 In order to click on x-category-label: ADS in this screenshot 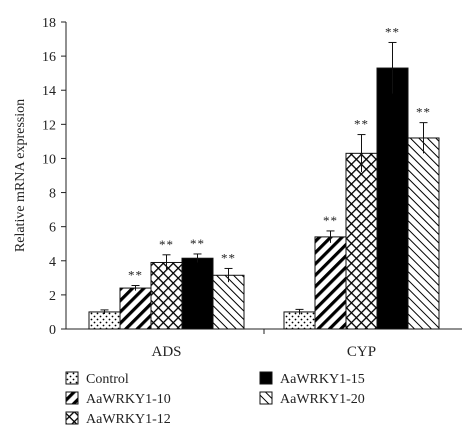, I will do `click(166, 352)`.